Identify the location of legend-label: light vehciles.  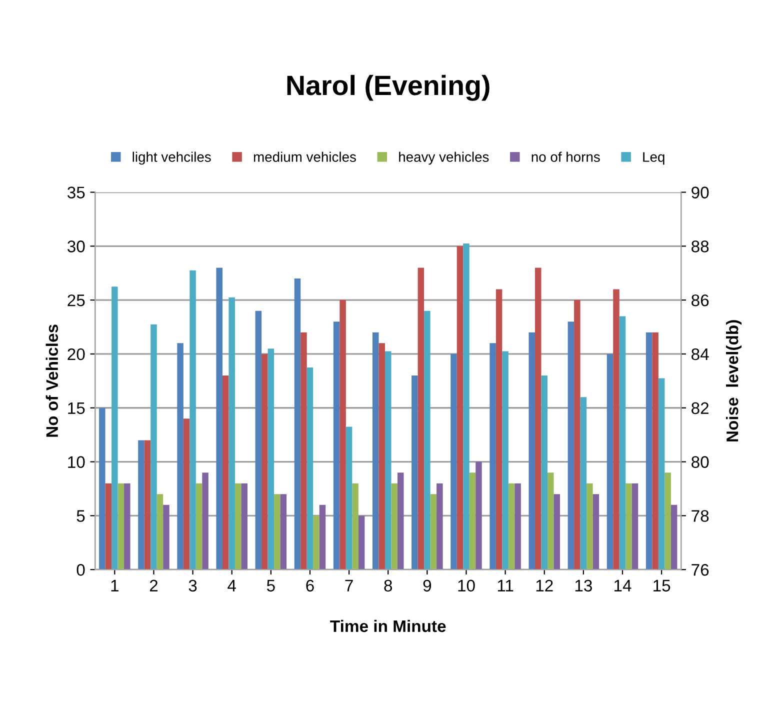
(171, 158).